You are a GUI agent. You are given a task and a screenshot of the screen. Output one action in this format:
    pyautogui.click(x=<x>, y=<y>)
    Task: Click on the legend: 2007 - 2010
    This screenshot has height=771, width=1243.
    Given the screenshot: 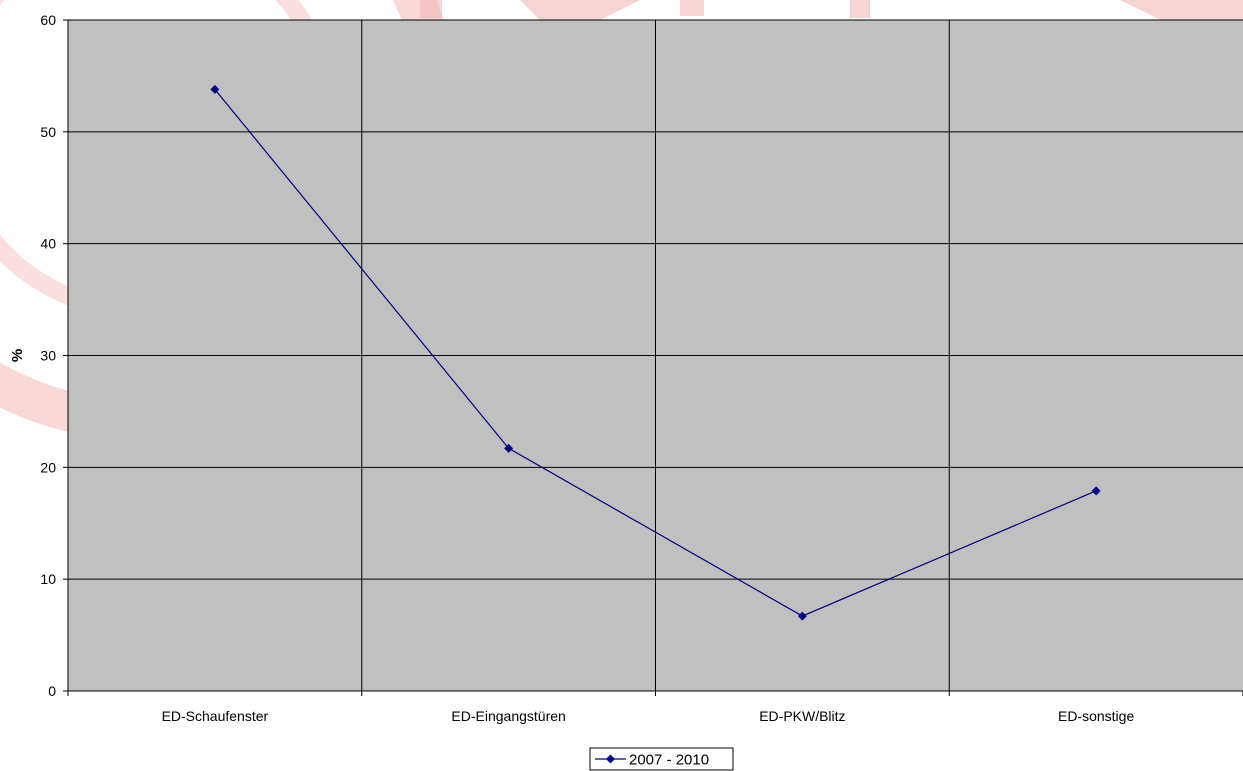 What is the action you would take?
    pyautogui.click(x=661, y=759)
    